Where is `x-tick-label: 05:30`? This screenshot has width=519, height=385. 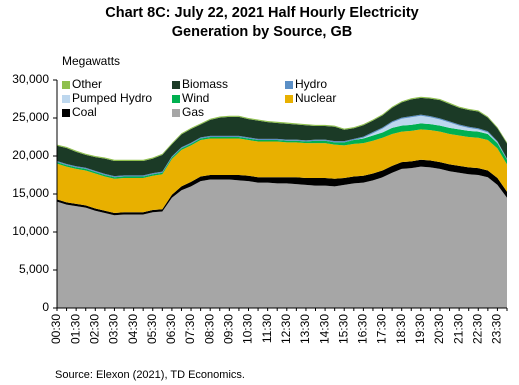 x-tick-label: 05:30 is located at coordinates (152, 329).